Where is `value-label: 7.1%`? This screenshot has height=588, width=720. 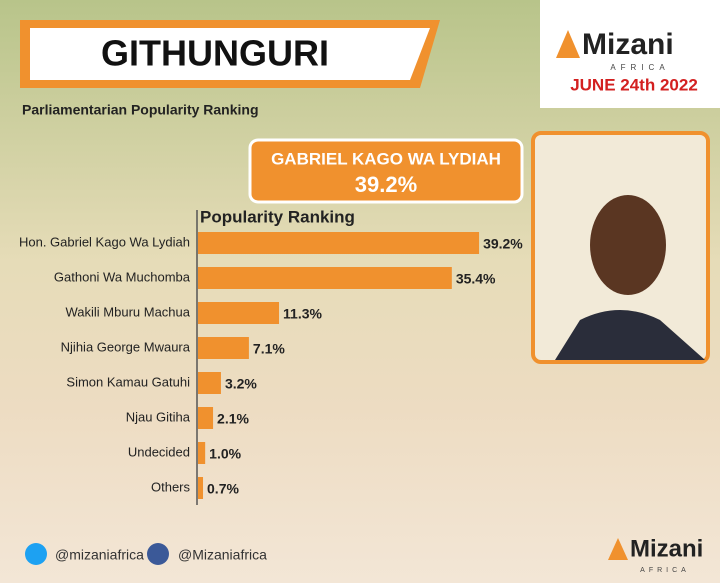 value-label: 7.1% is located at coordinates (269, 349).